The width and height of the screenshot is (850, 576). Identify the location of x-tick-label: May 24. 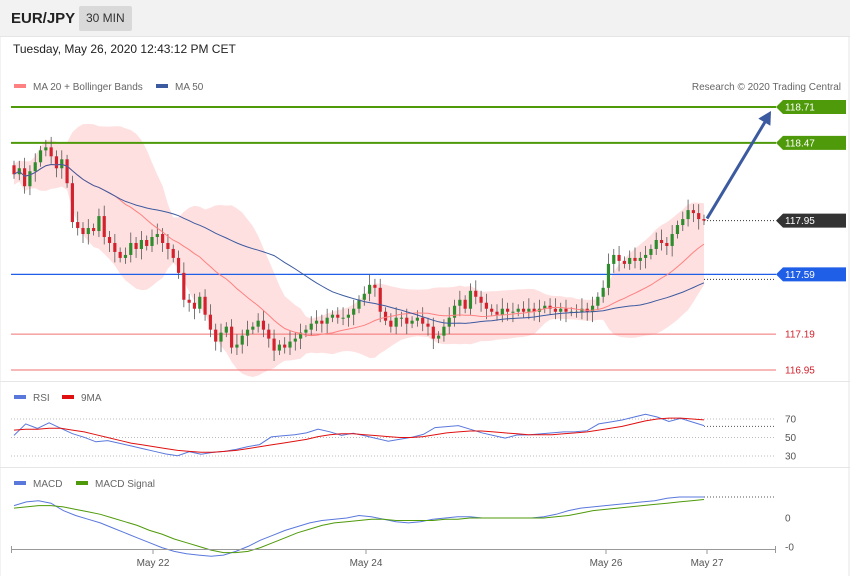
(366, 563).